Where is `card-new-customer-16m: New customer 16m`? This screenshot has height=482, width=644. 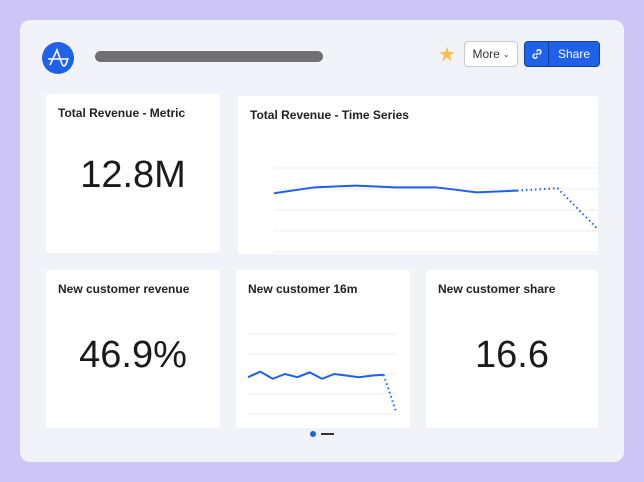 card-new-customer-16m: New customer 16m is located at coordinates (323, 353).